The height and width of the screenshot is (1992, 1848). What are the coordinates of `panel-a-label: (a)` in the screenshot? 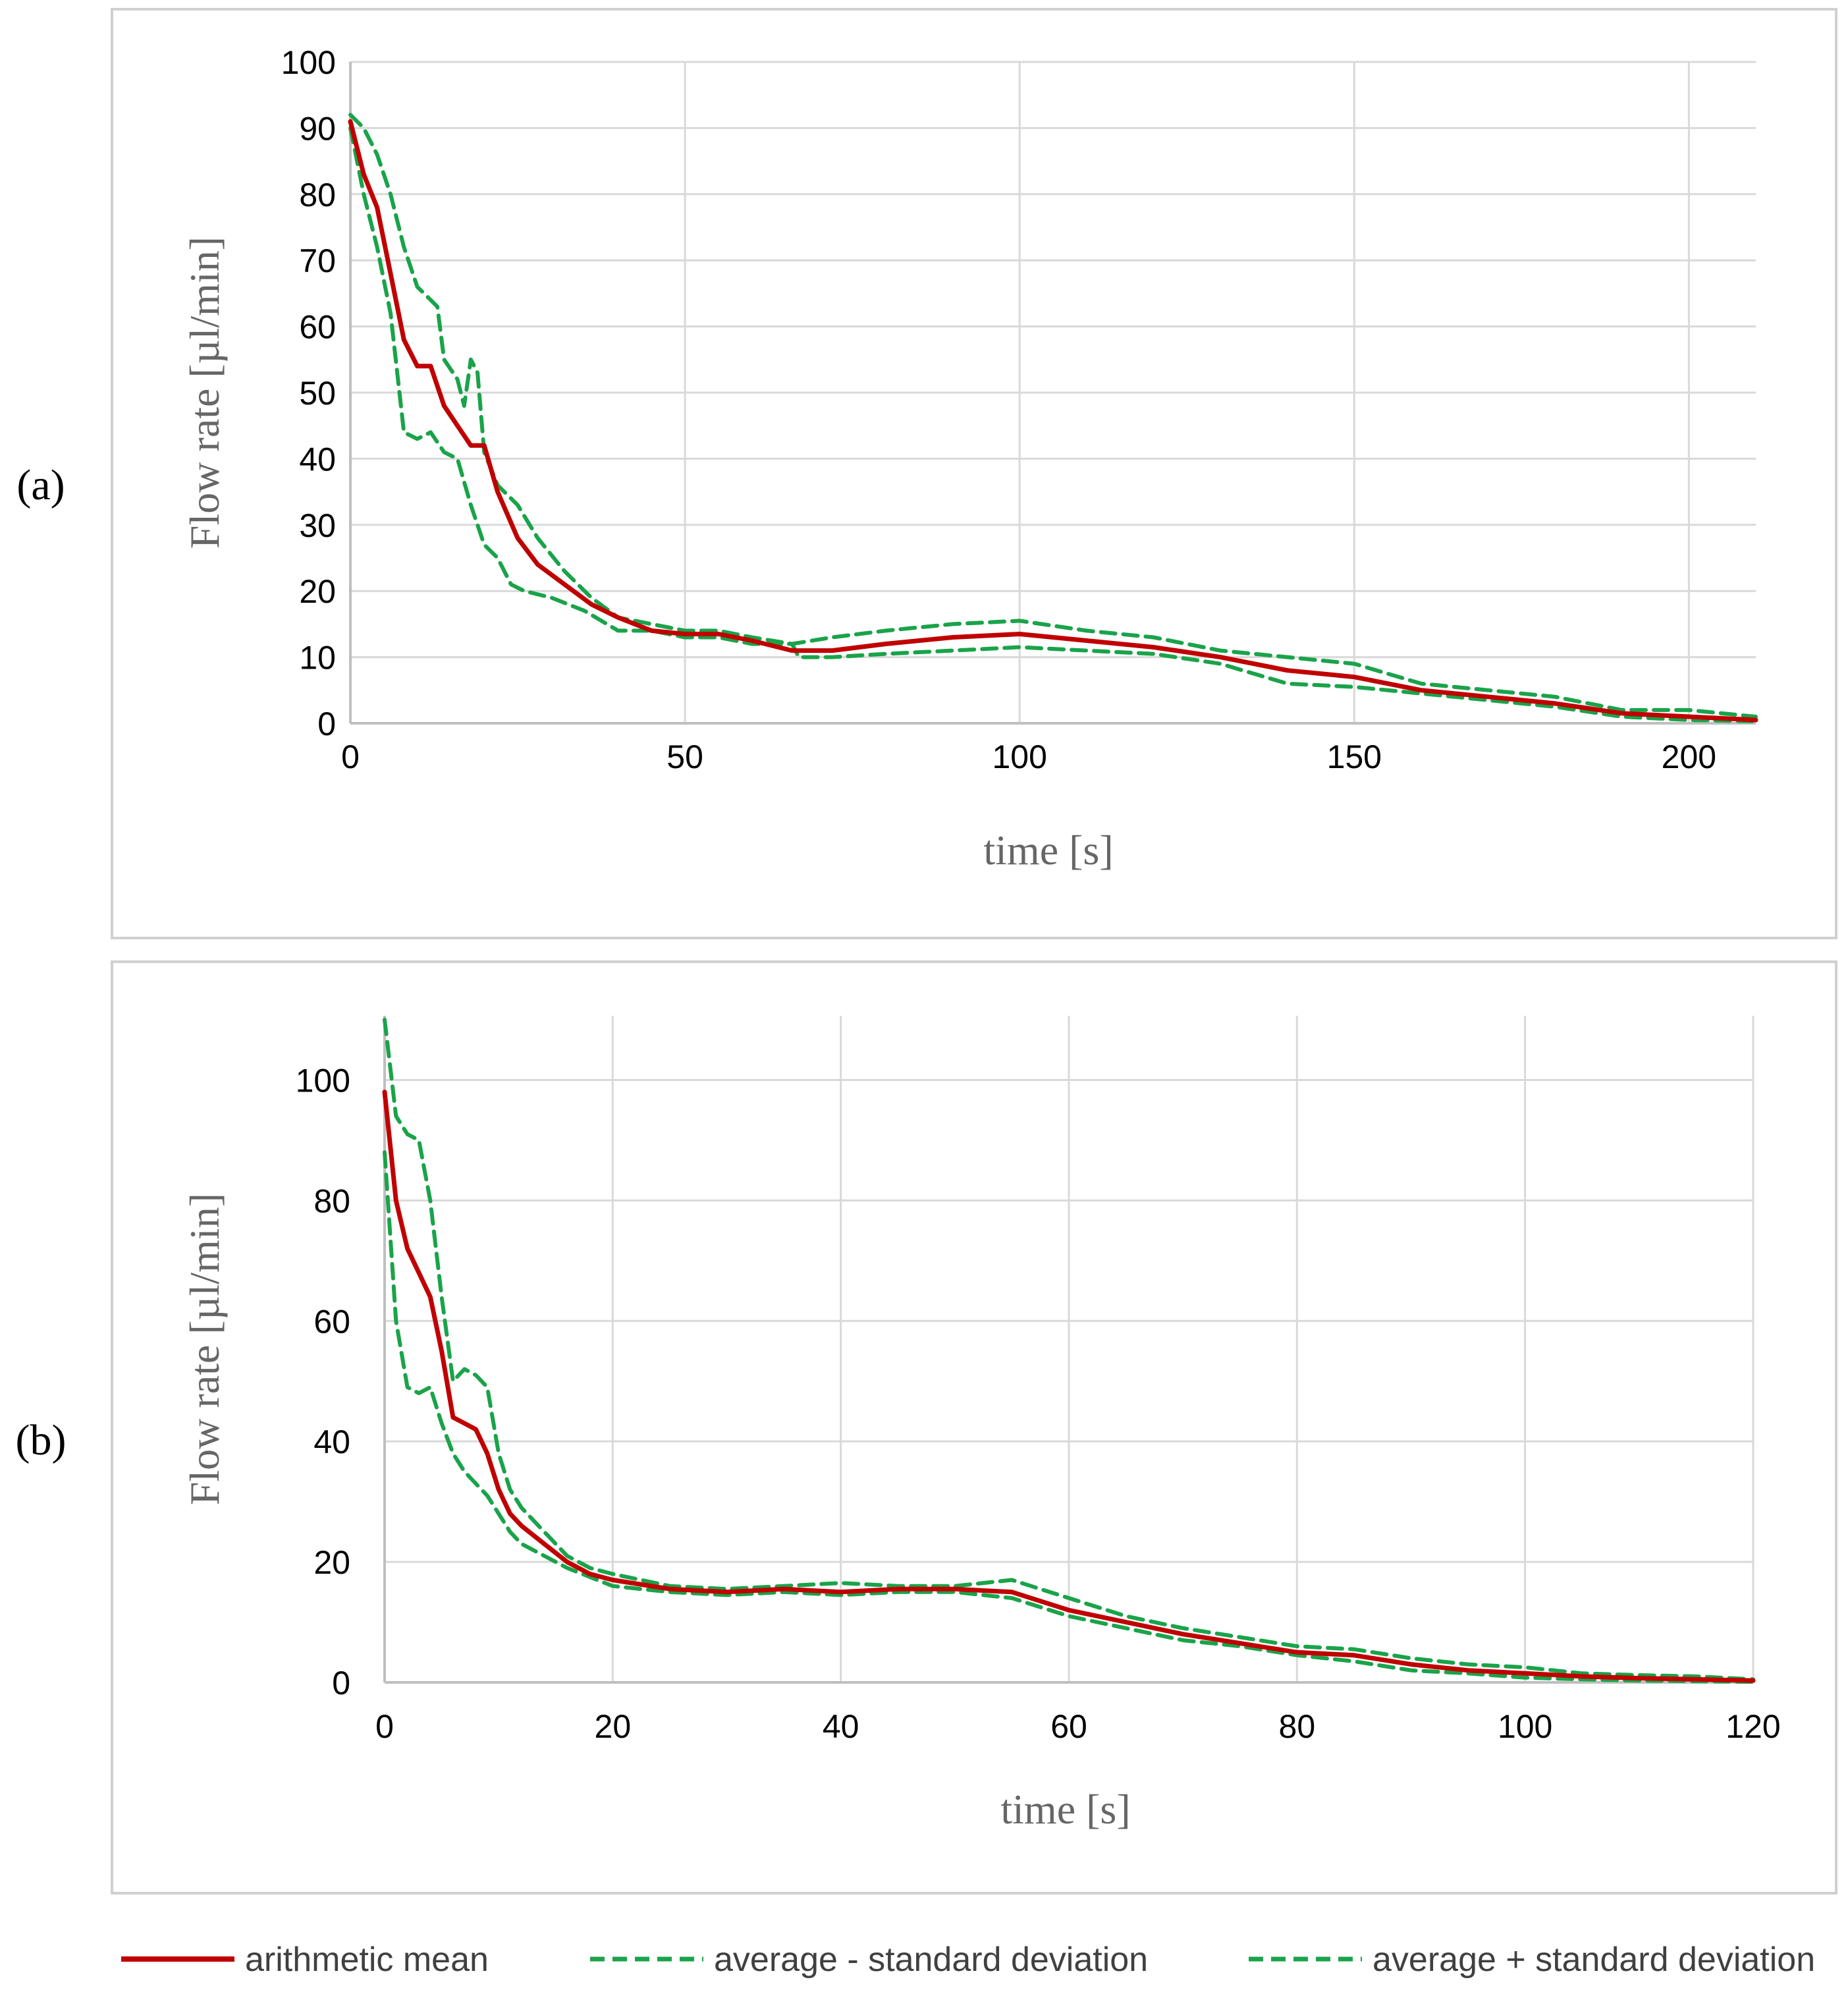 It's located at (40, 485).